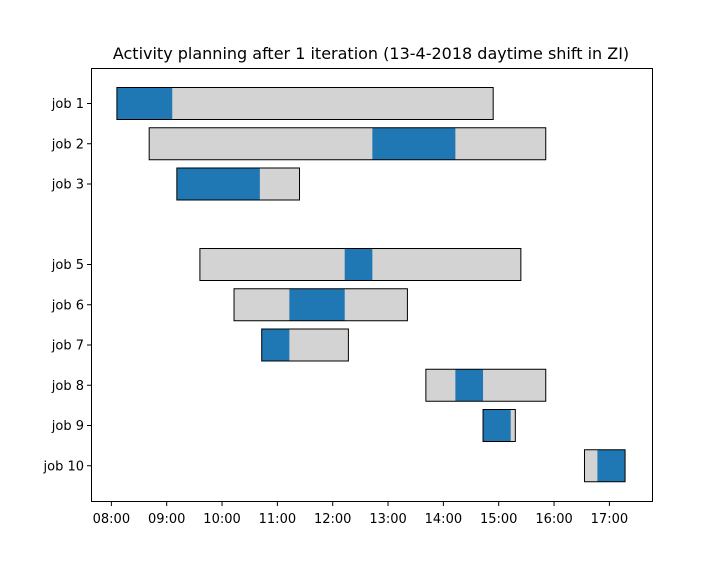 The image size is (724, 564). Describe the element at coordinates (443, 519) in the screenshot. I see `x-tick-label: 14:00` at that location.